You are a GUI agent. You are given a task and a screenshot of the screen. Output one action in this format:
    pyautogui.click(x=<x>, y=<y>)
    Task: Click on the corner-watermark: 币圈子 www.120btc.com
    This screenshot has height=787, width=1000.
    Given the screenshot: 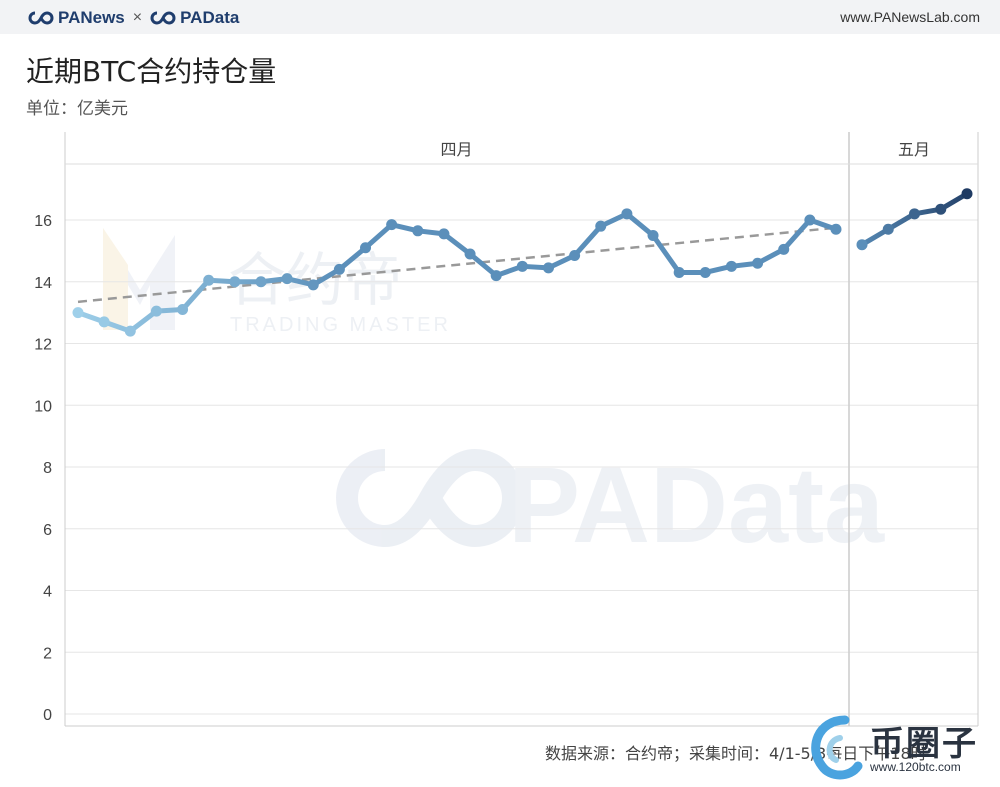 What is the action you would take?
    pyautogui.click(x=900, y=747)
    